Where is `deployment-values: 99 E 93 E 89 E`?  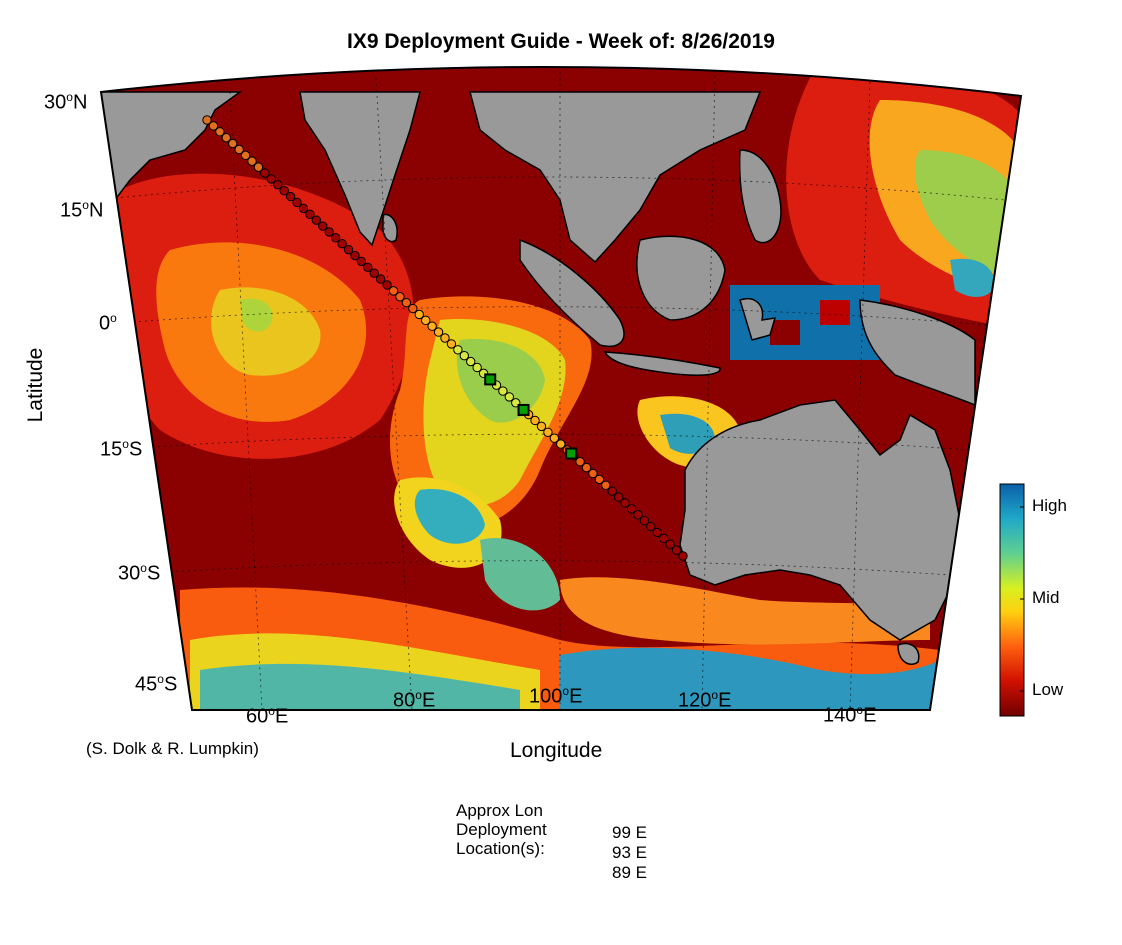 deployment-values: 99 E 93 E 89 E is located at coordinates (629, 853).